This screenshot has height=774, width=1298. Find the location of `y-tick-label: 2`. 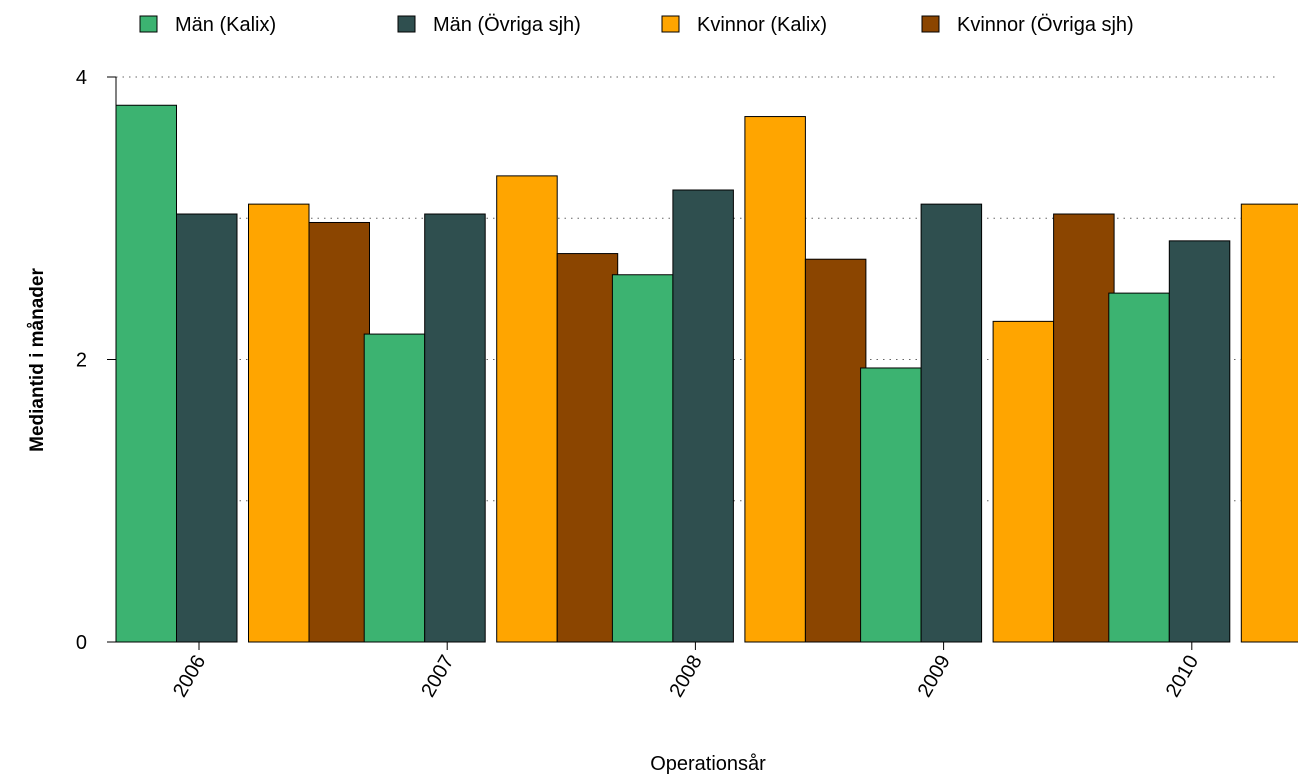

y-tick-label: 2 is located at coordinates (81, 361).